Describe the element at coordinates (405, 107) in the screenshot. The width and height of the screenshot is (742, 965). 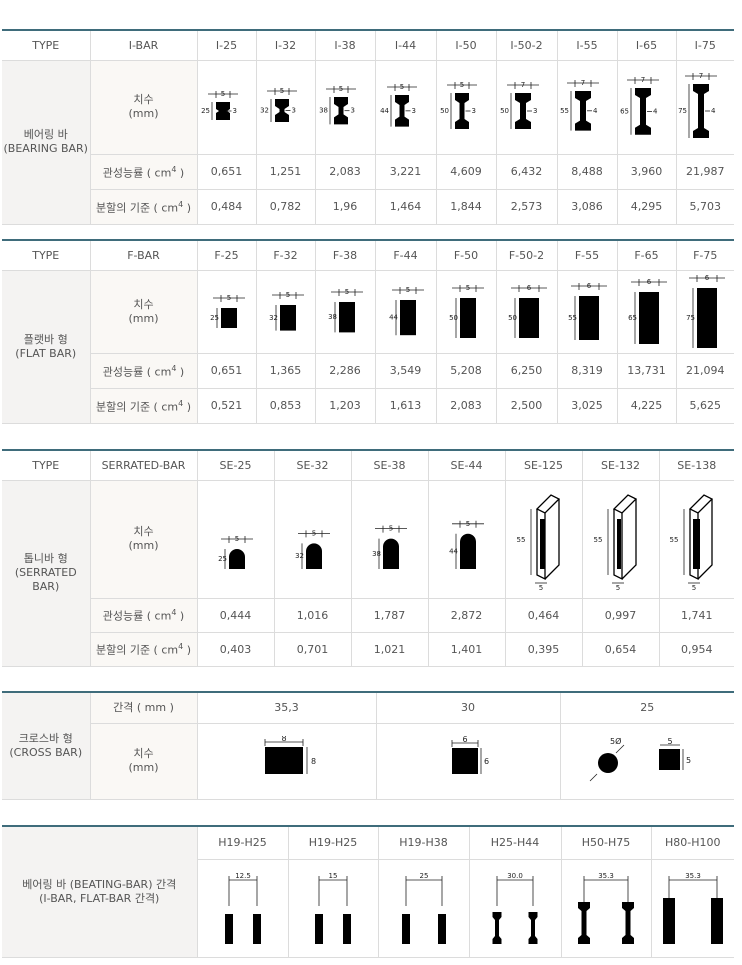
I see `profile-cell: 5 44 3` at that location.